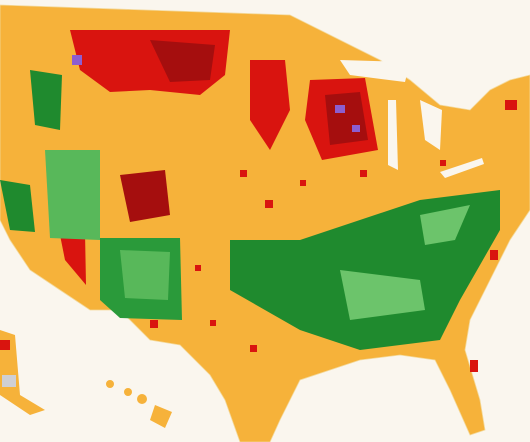 The width and height of the screenshot is (530, 442). What do you see at coordinates (9, 381) in the screenshot?
I see `alaska-gray` at bounding box center [9, 381].